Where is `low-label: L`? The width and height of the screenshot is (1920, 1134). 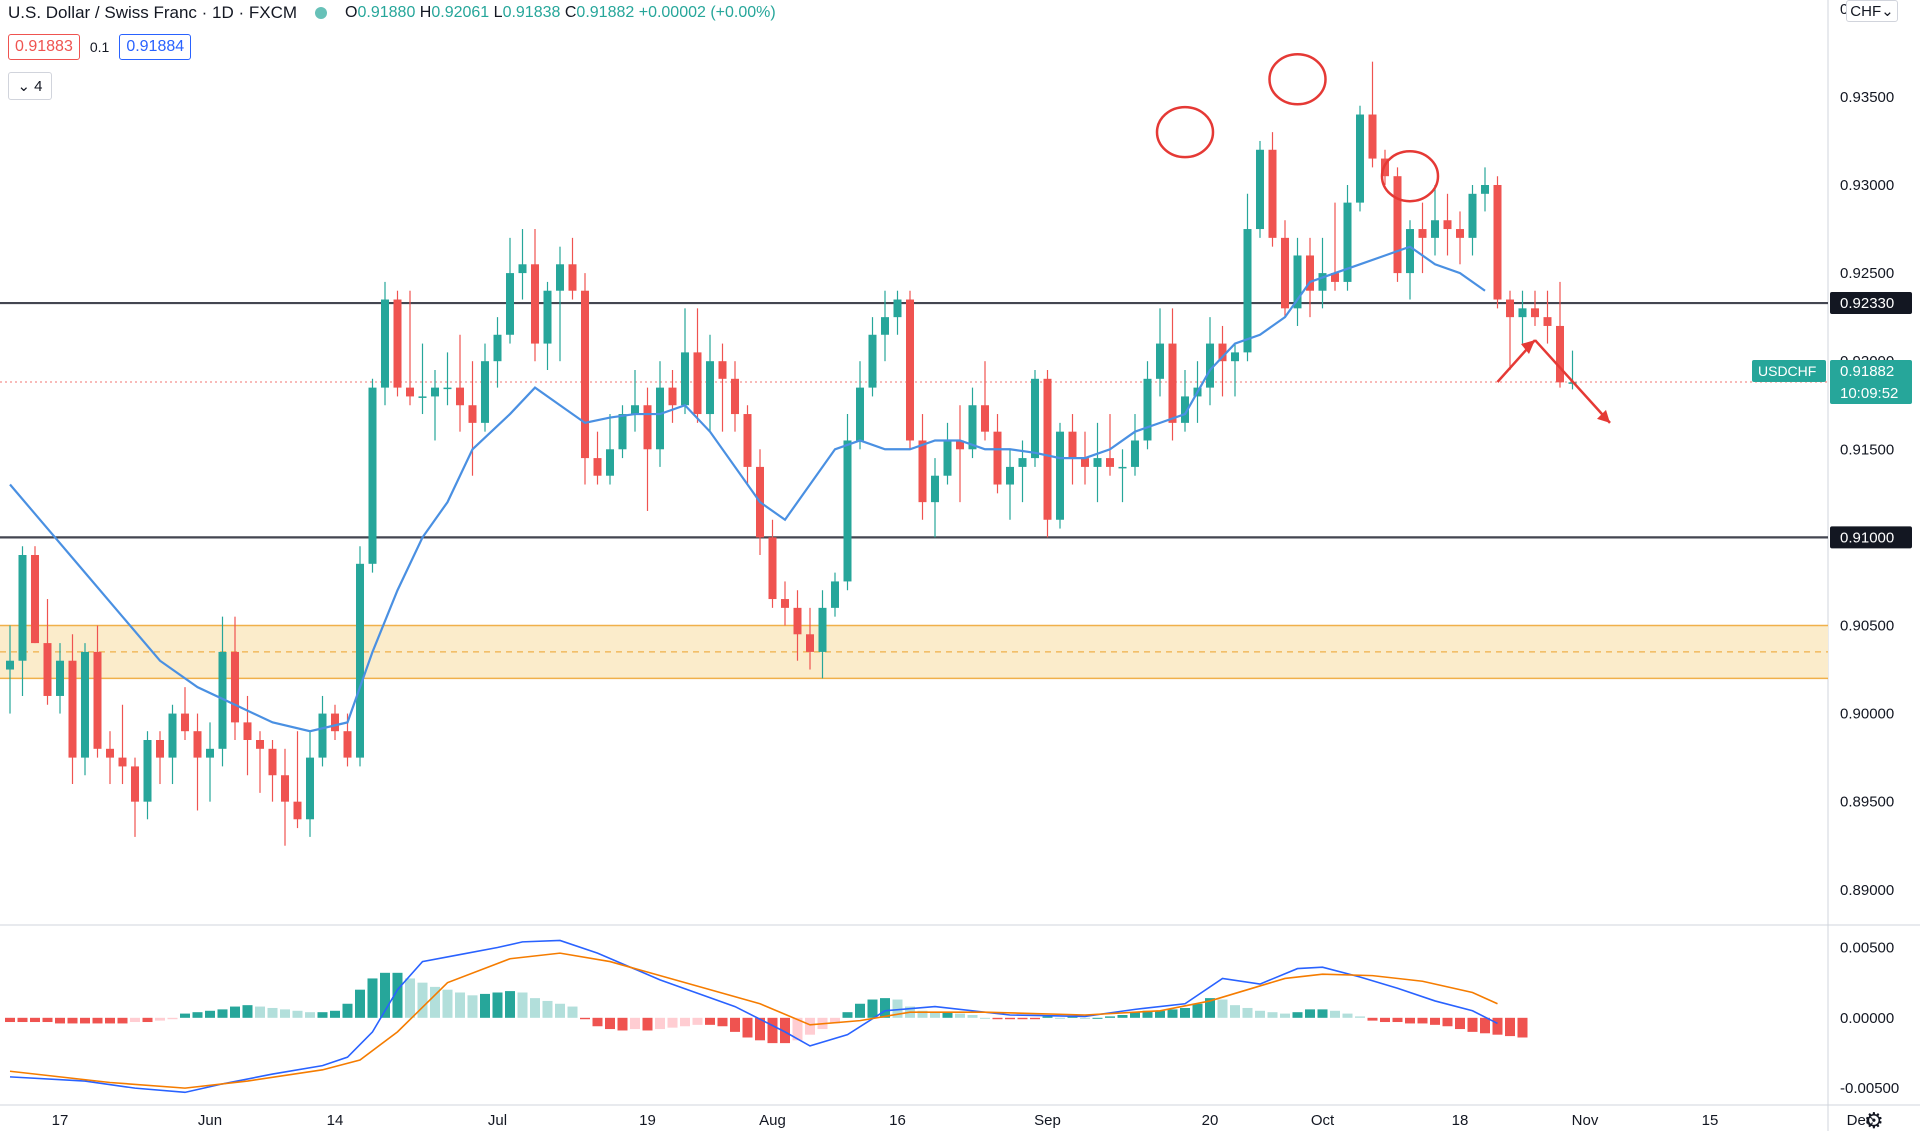 low-label: L is located at coordinates (498, 12).